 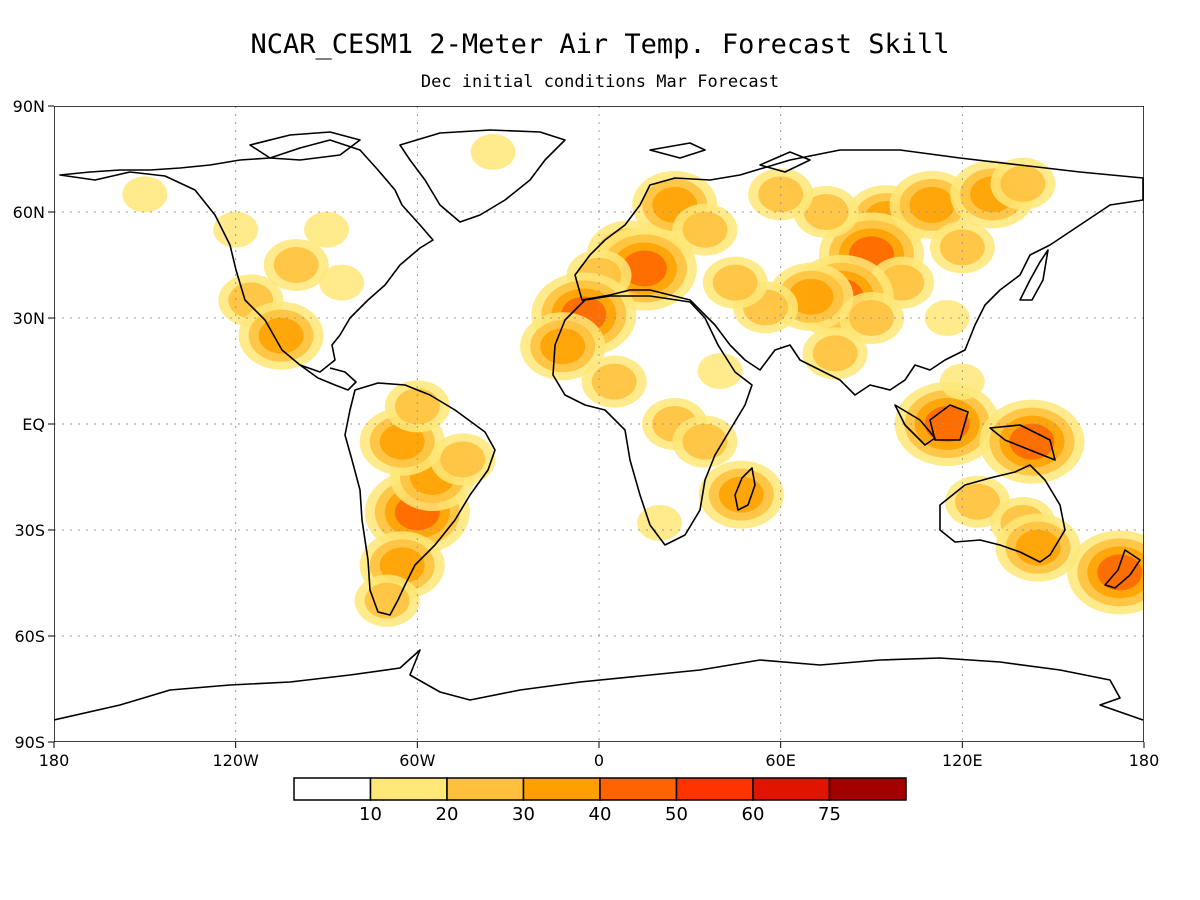 What do you see at coordinates (523, 814) in the screenshot?
I see `colorbar-level-label: 30` at bounding box center [523, 814].